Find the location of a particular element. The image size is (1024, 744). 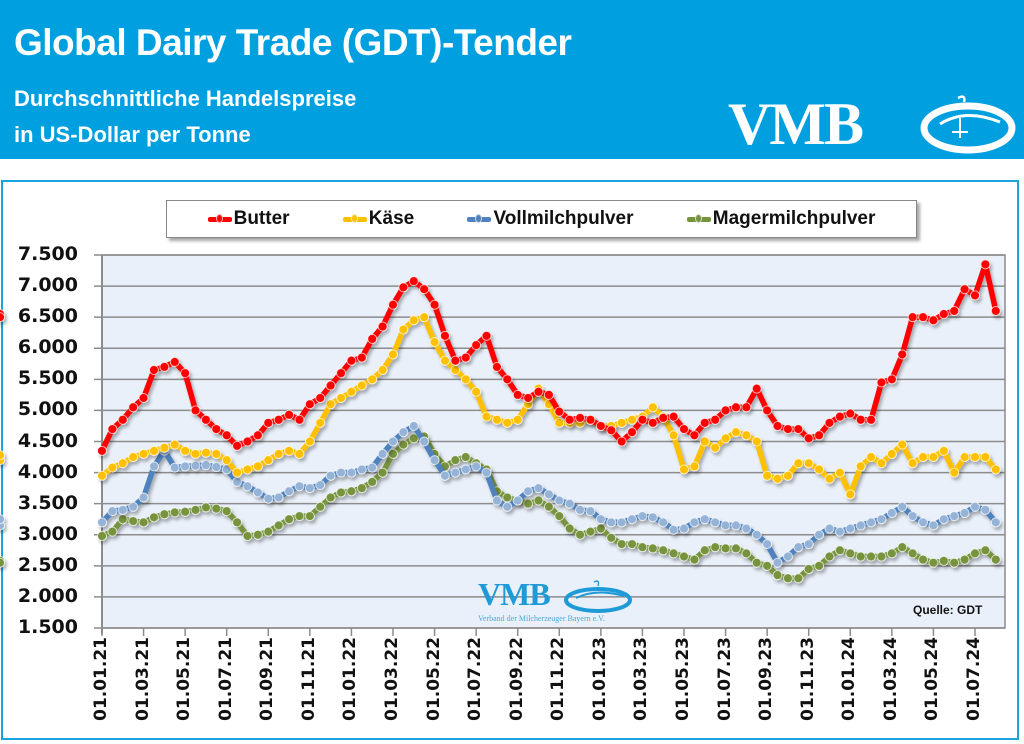

legend-item-vollmilchpulver: Vollmilchpulver is located at coordinates (550, 219).